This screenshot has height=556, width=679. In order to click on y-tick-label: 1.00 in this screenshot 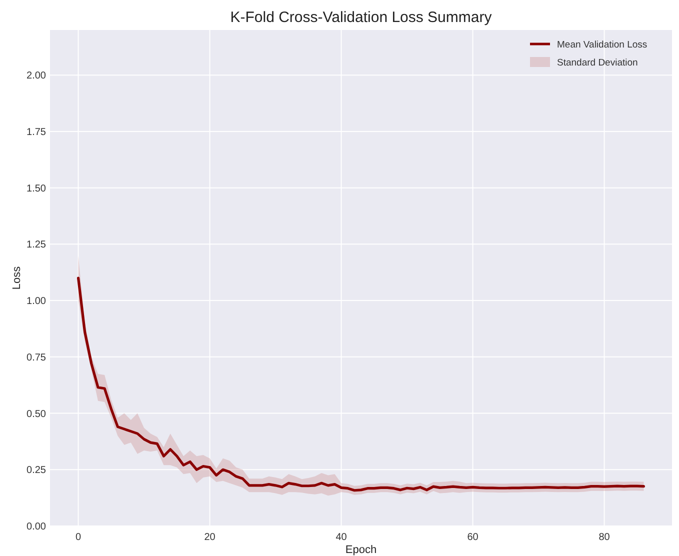, I will do `click(36, 302)`.